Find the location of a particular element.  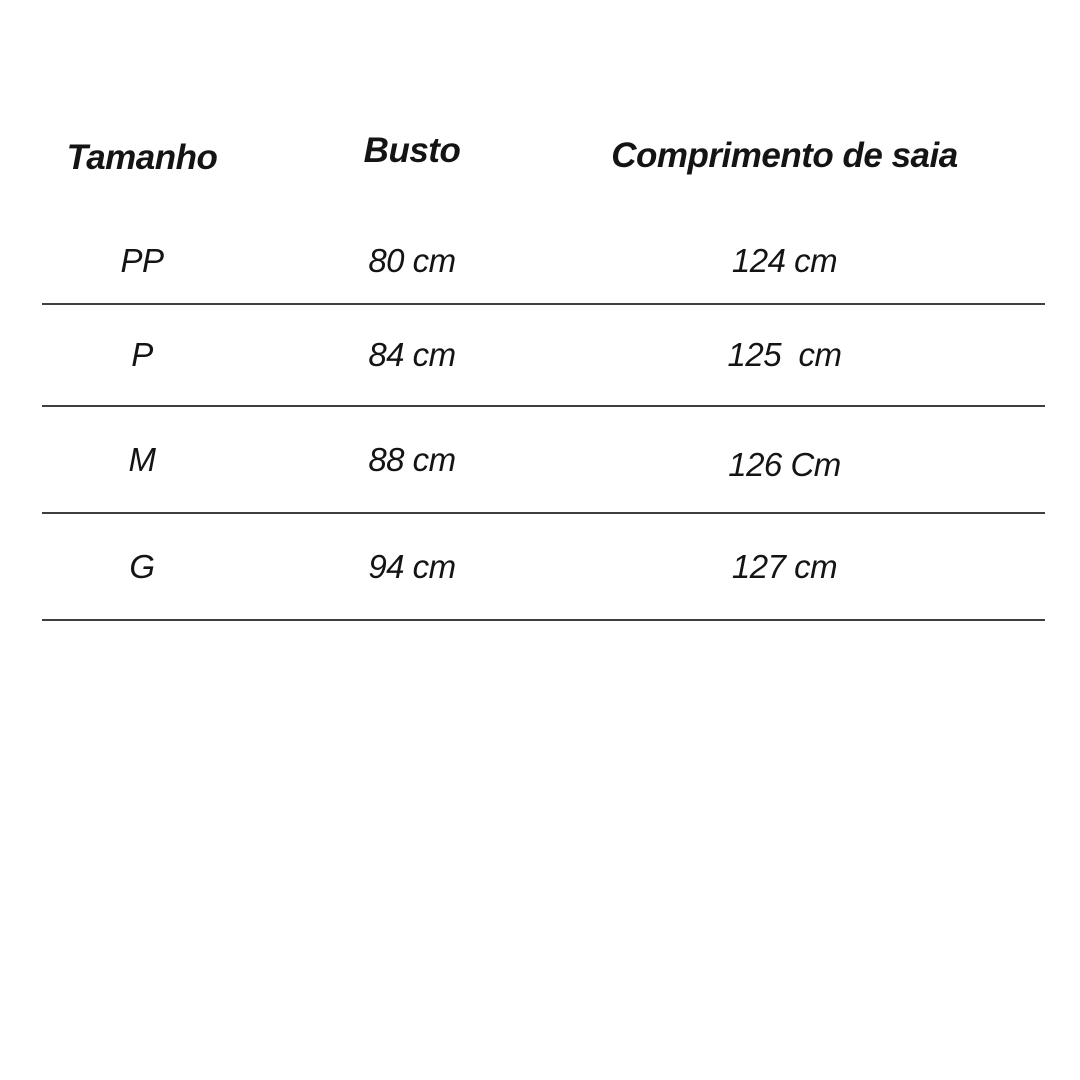

column-header-comprimento: Comprimento de saia is located at coordinates (784, 155).